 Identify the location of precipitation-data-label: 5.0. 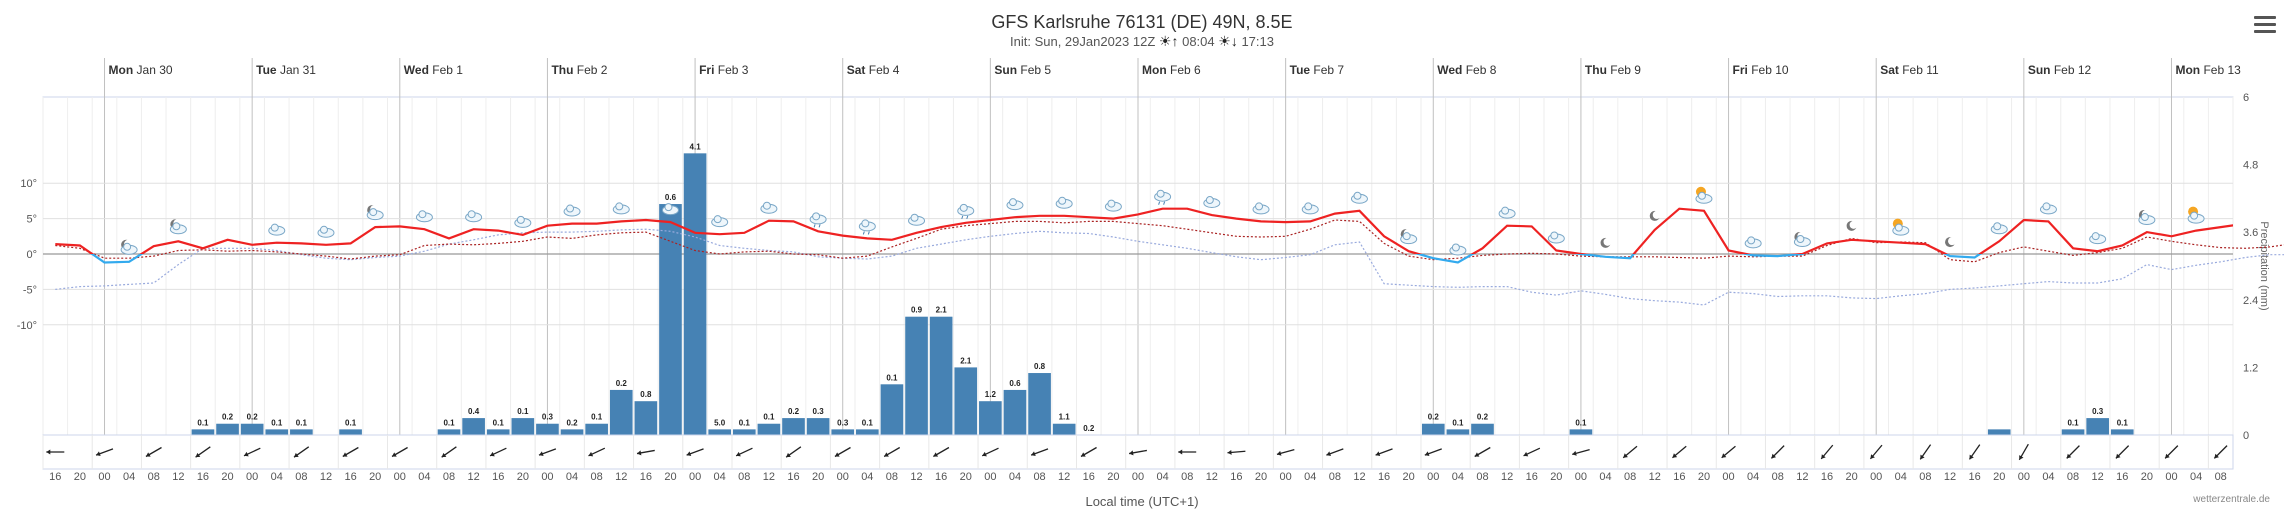
(720, 422).